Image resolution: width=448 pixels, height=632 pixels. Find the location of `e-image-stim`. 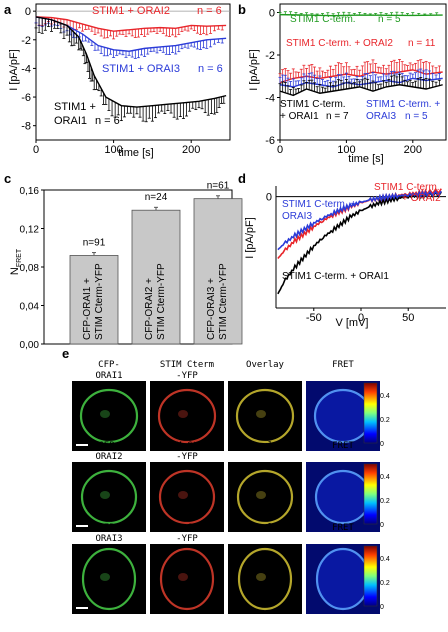

e-image-stim is located at coordinates (187, 579).